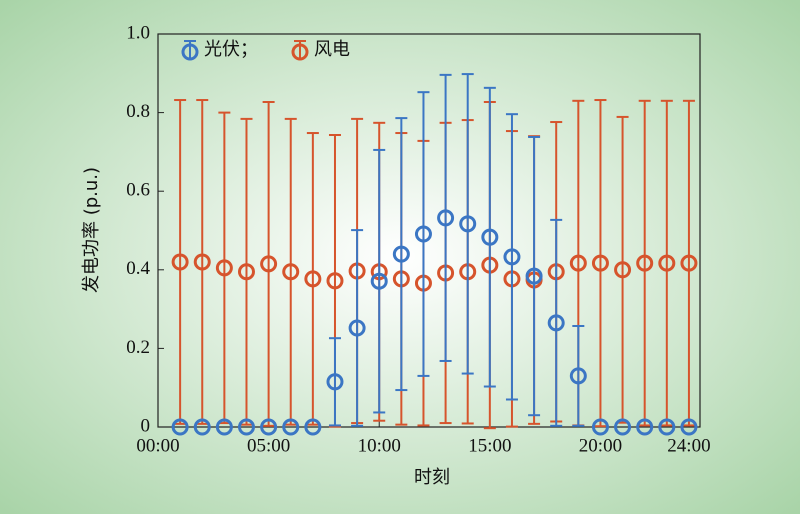  I want to click on legend-label: 光伏；, so click(231, 49).